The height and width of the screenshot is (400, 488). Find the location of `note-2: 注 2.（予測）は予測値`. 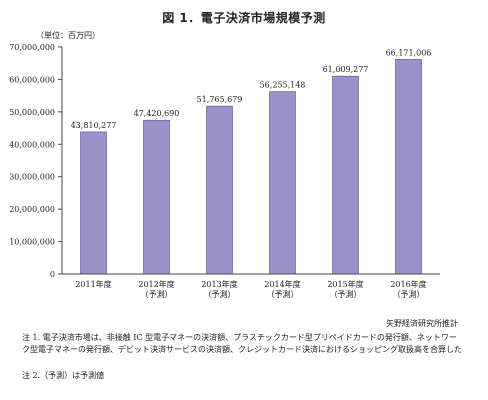

note-2: 注 2.（予測）は予測値 is located at coordinates (63, 375).